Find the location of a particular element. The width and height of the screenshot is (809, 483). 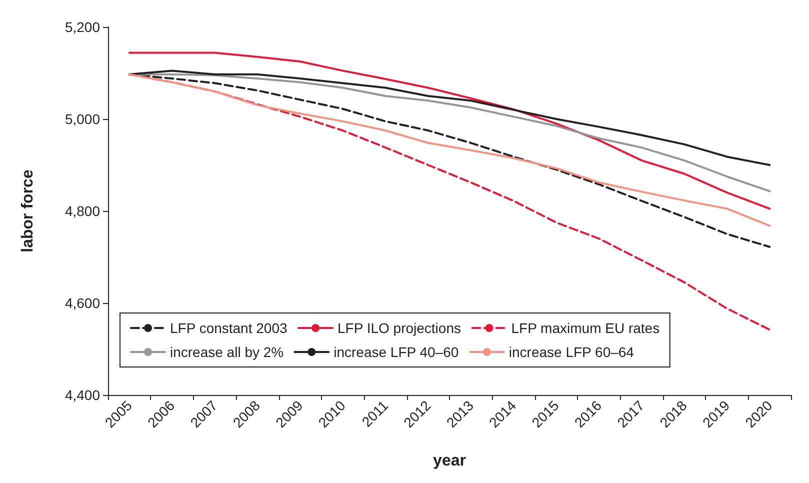

legend-label: increase all by 2% is located at coordinates (227, 352).